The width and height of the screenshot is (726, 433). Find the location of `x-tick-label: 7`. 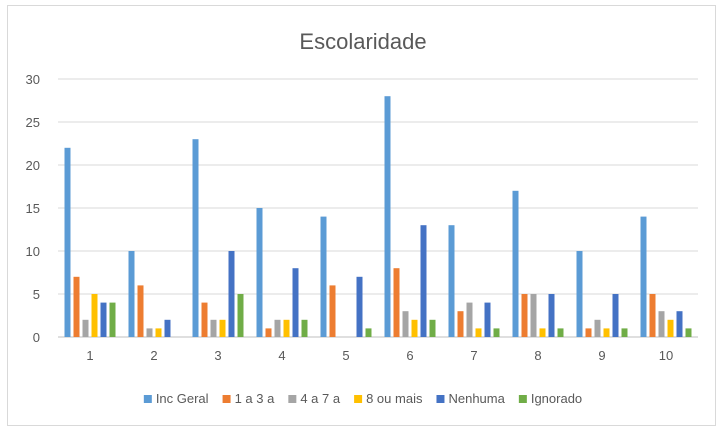

x-tick-label: 7 is located at coordinates (473, 355).